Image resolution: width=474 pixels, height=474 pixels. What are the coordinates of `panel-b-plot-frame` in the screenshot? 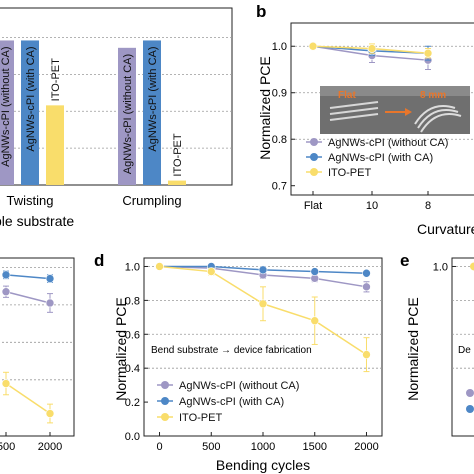 It's located at (382, 109).